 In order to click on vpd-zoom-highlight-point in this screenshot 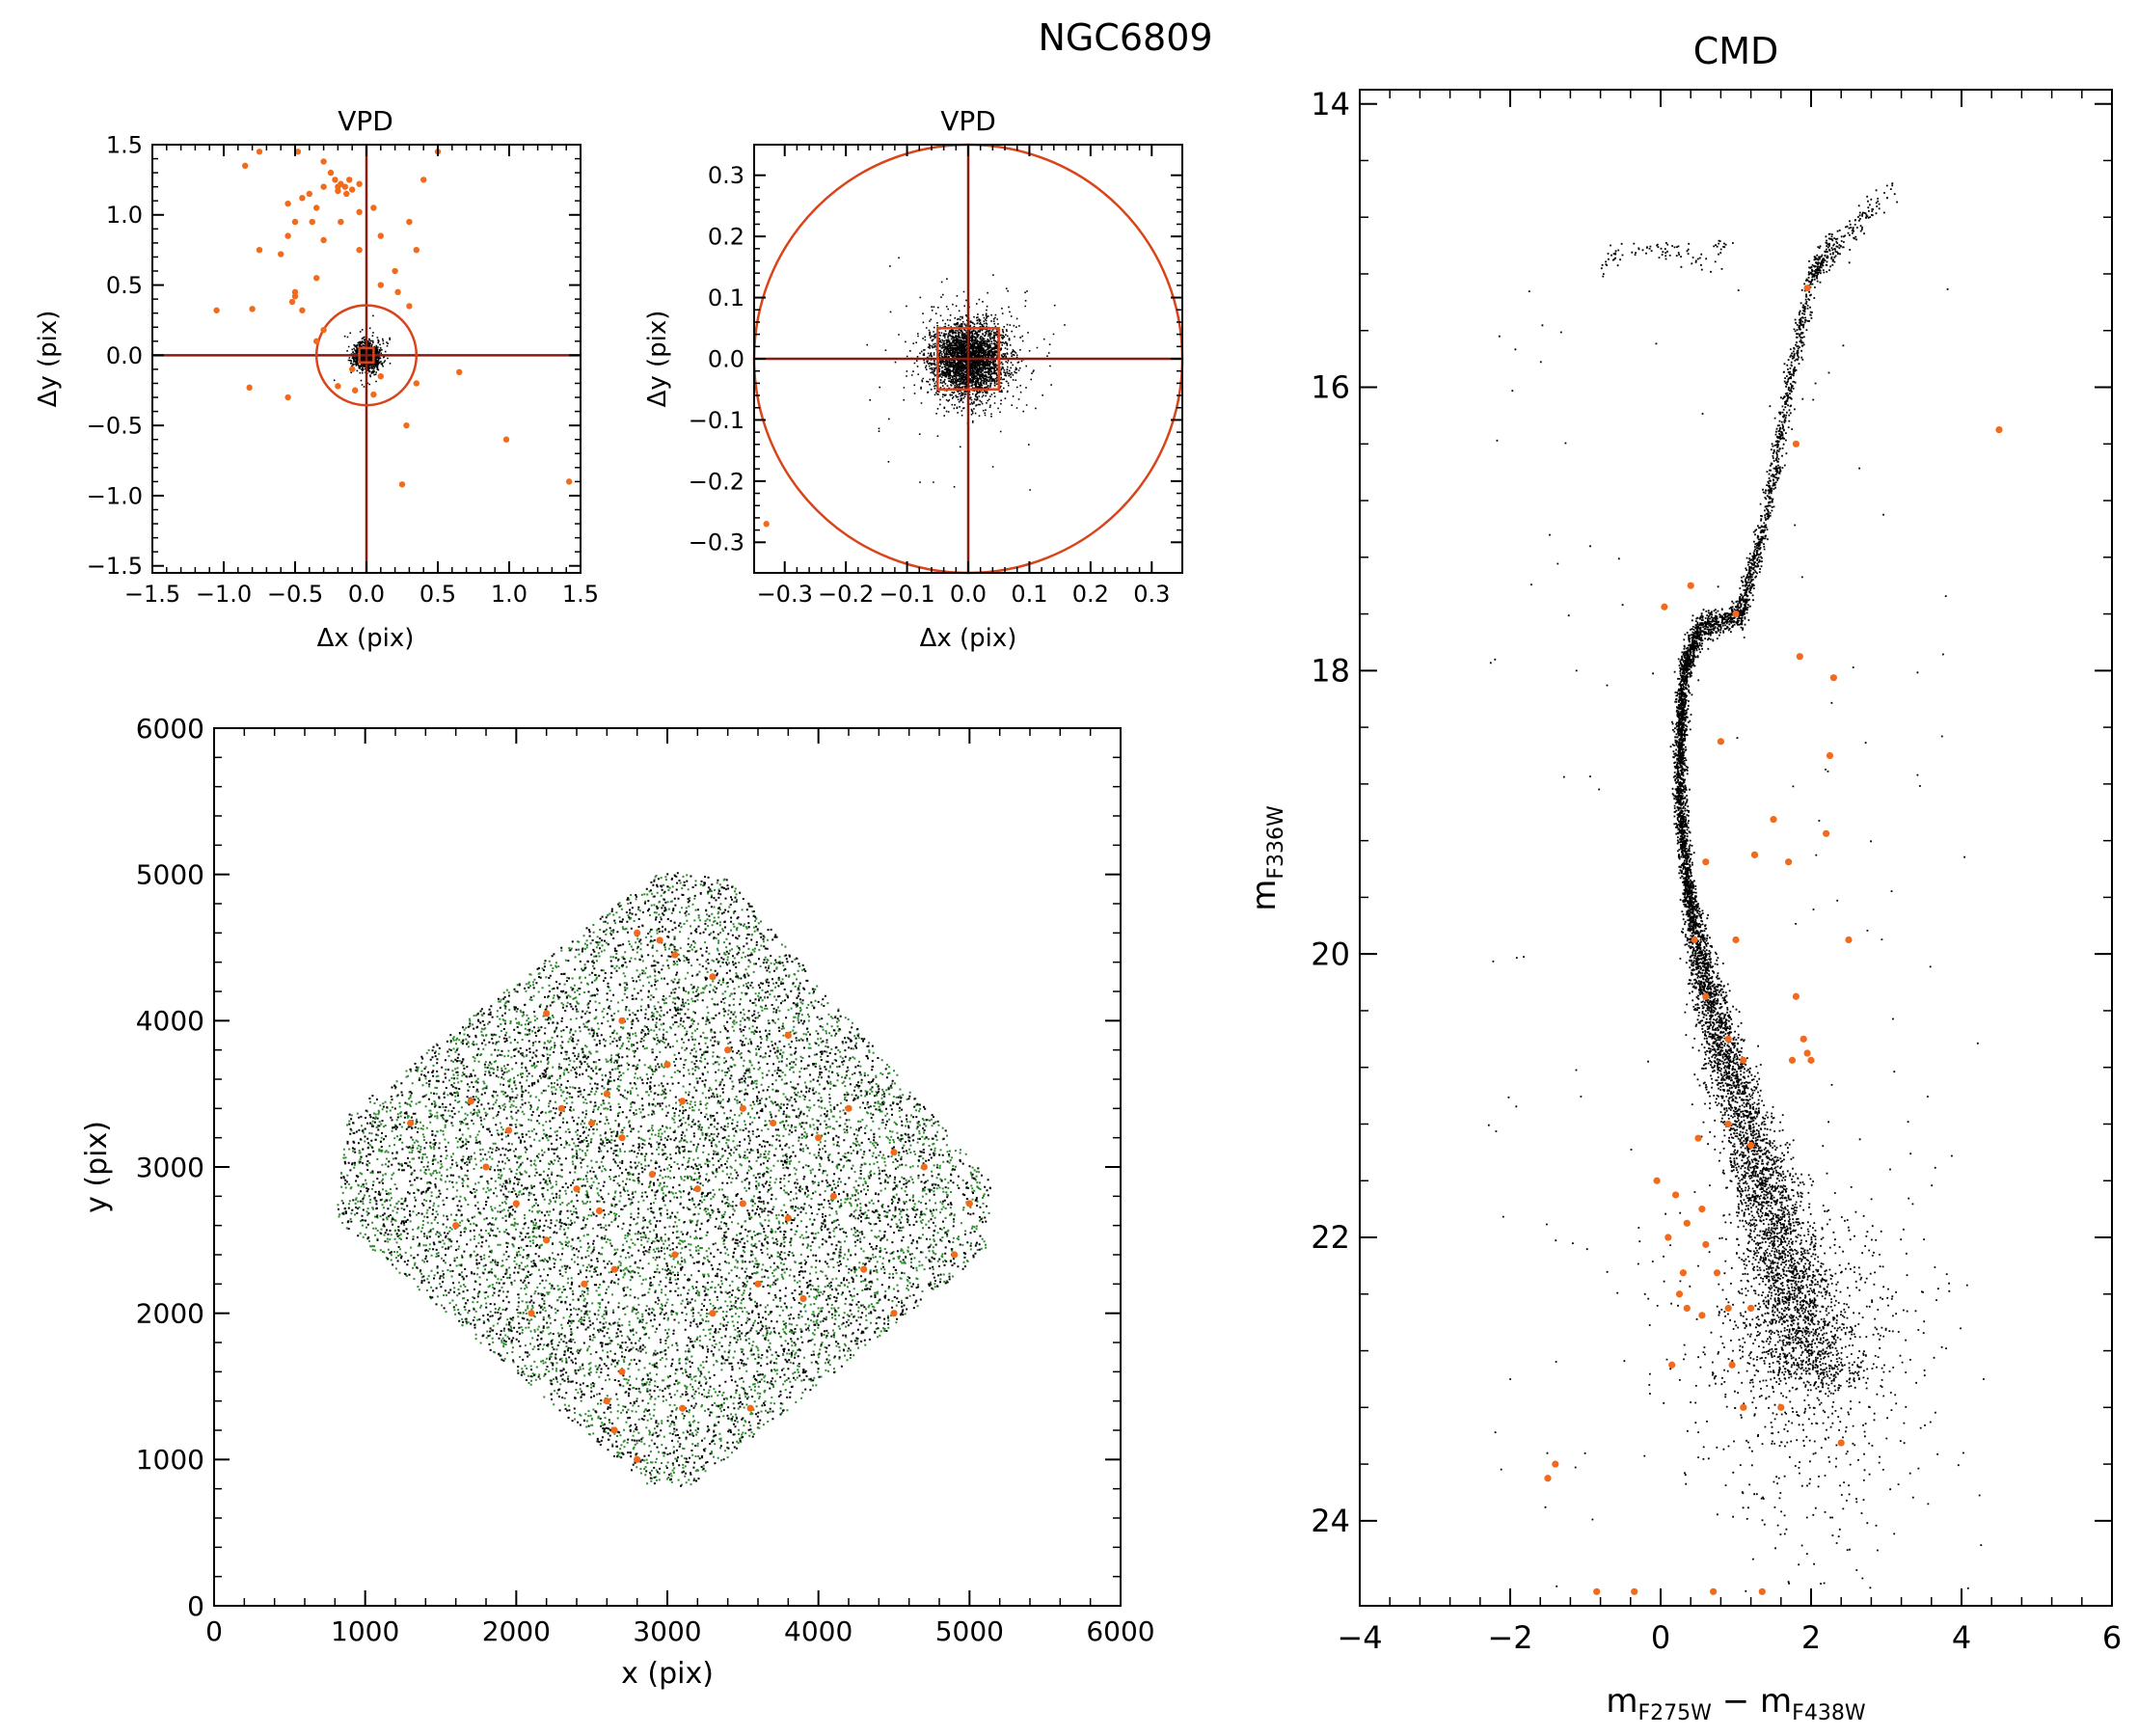, I will do `click(766, 524)`.